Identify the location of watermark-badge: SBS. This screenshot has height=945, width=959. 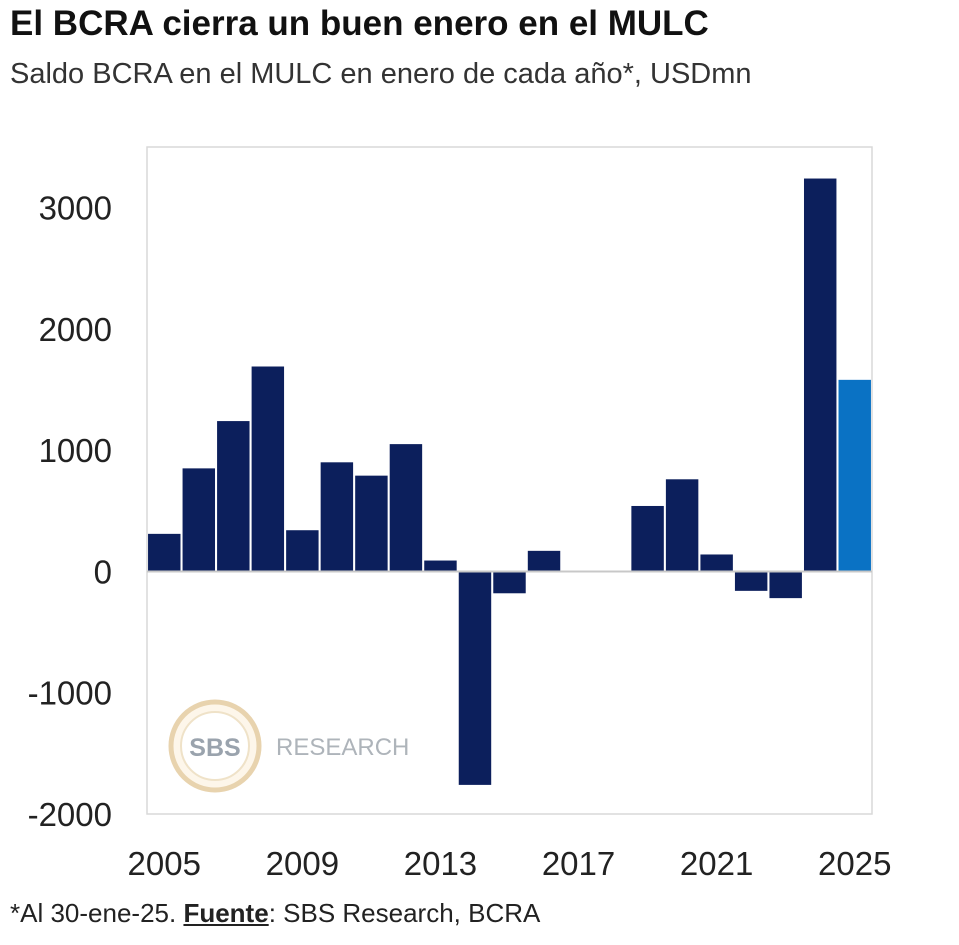
(214, 748).